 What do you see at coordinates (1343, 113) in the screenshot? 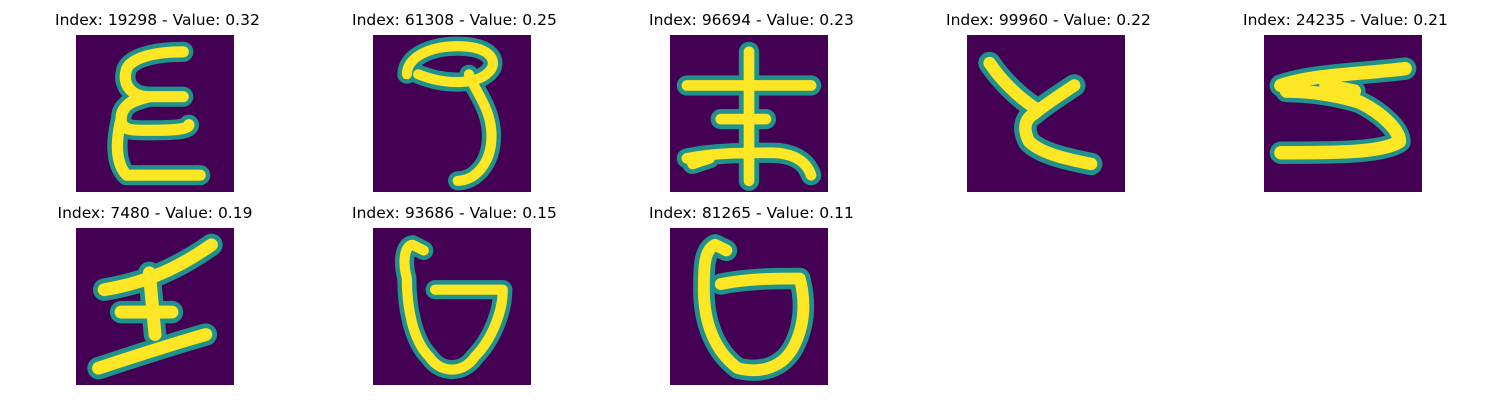
I see `glyph-image-s` at bounding box center [1343, 113].